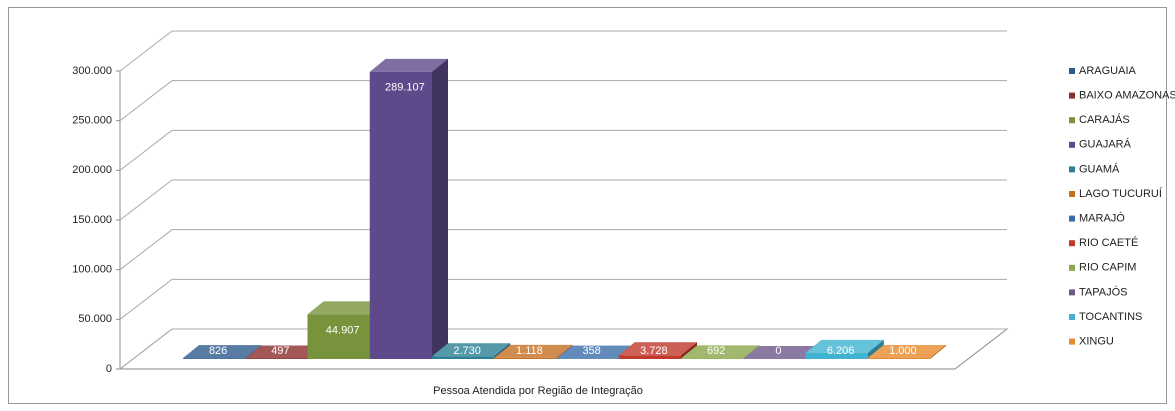  I want to click on legend-label: GUAJARÁ, so click(1105, 144).